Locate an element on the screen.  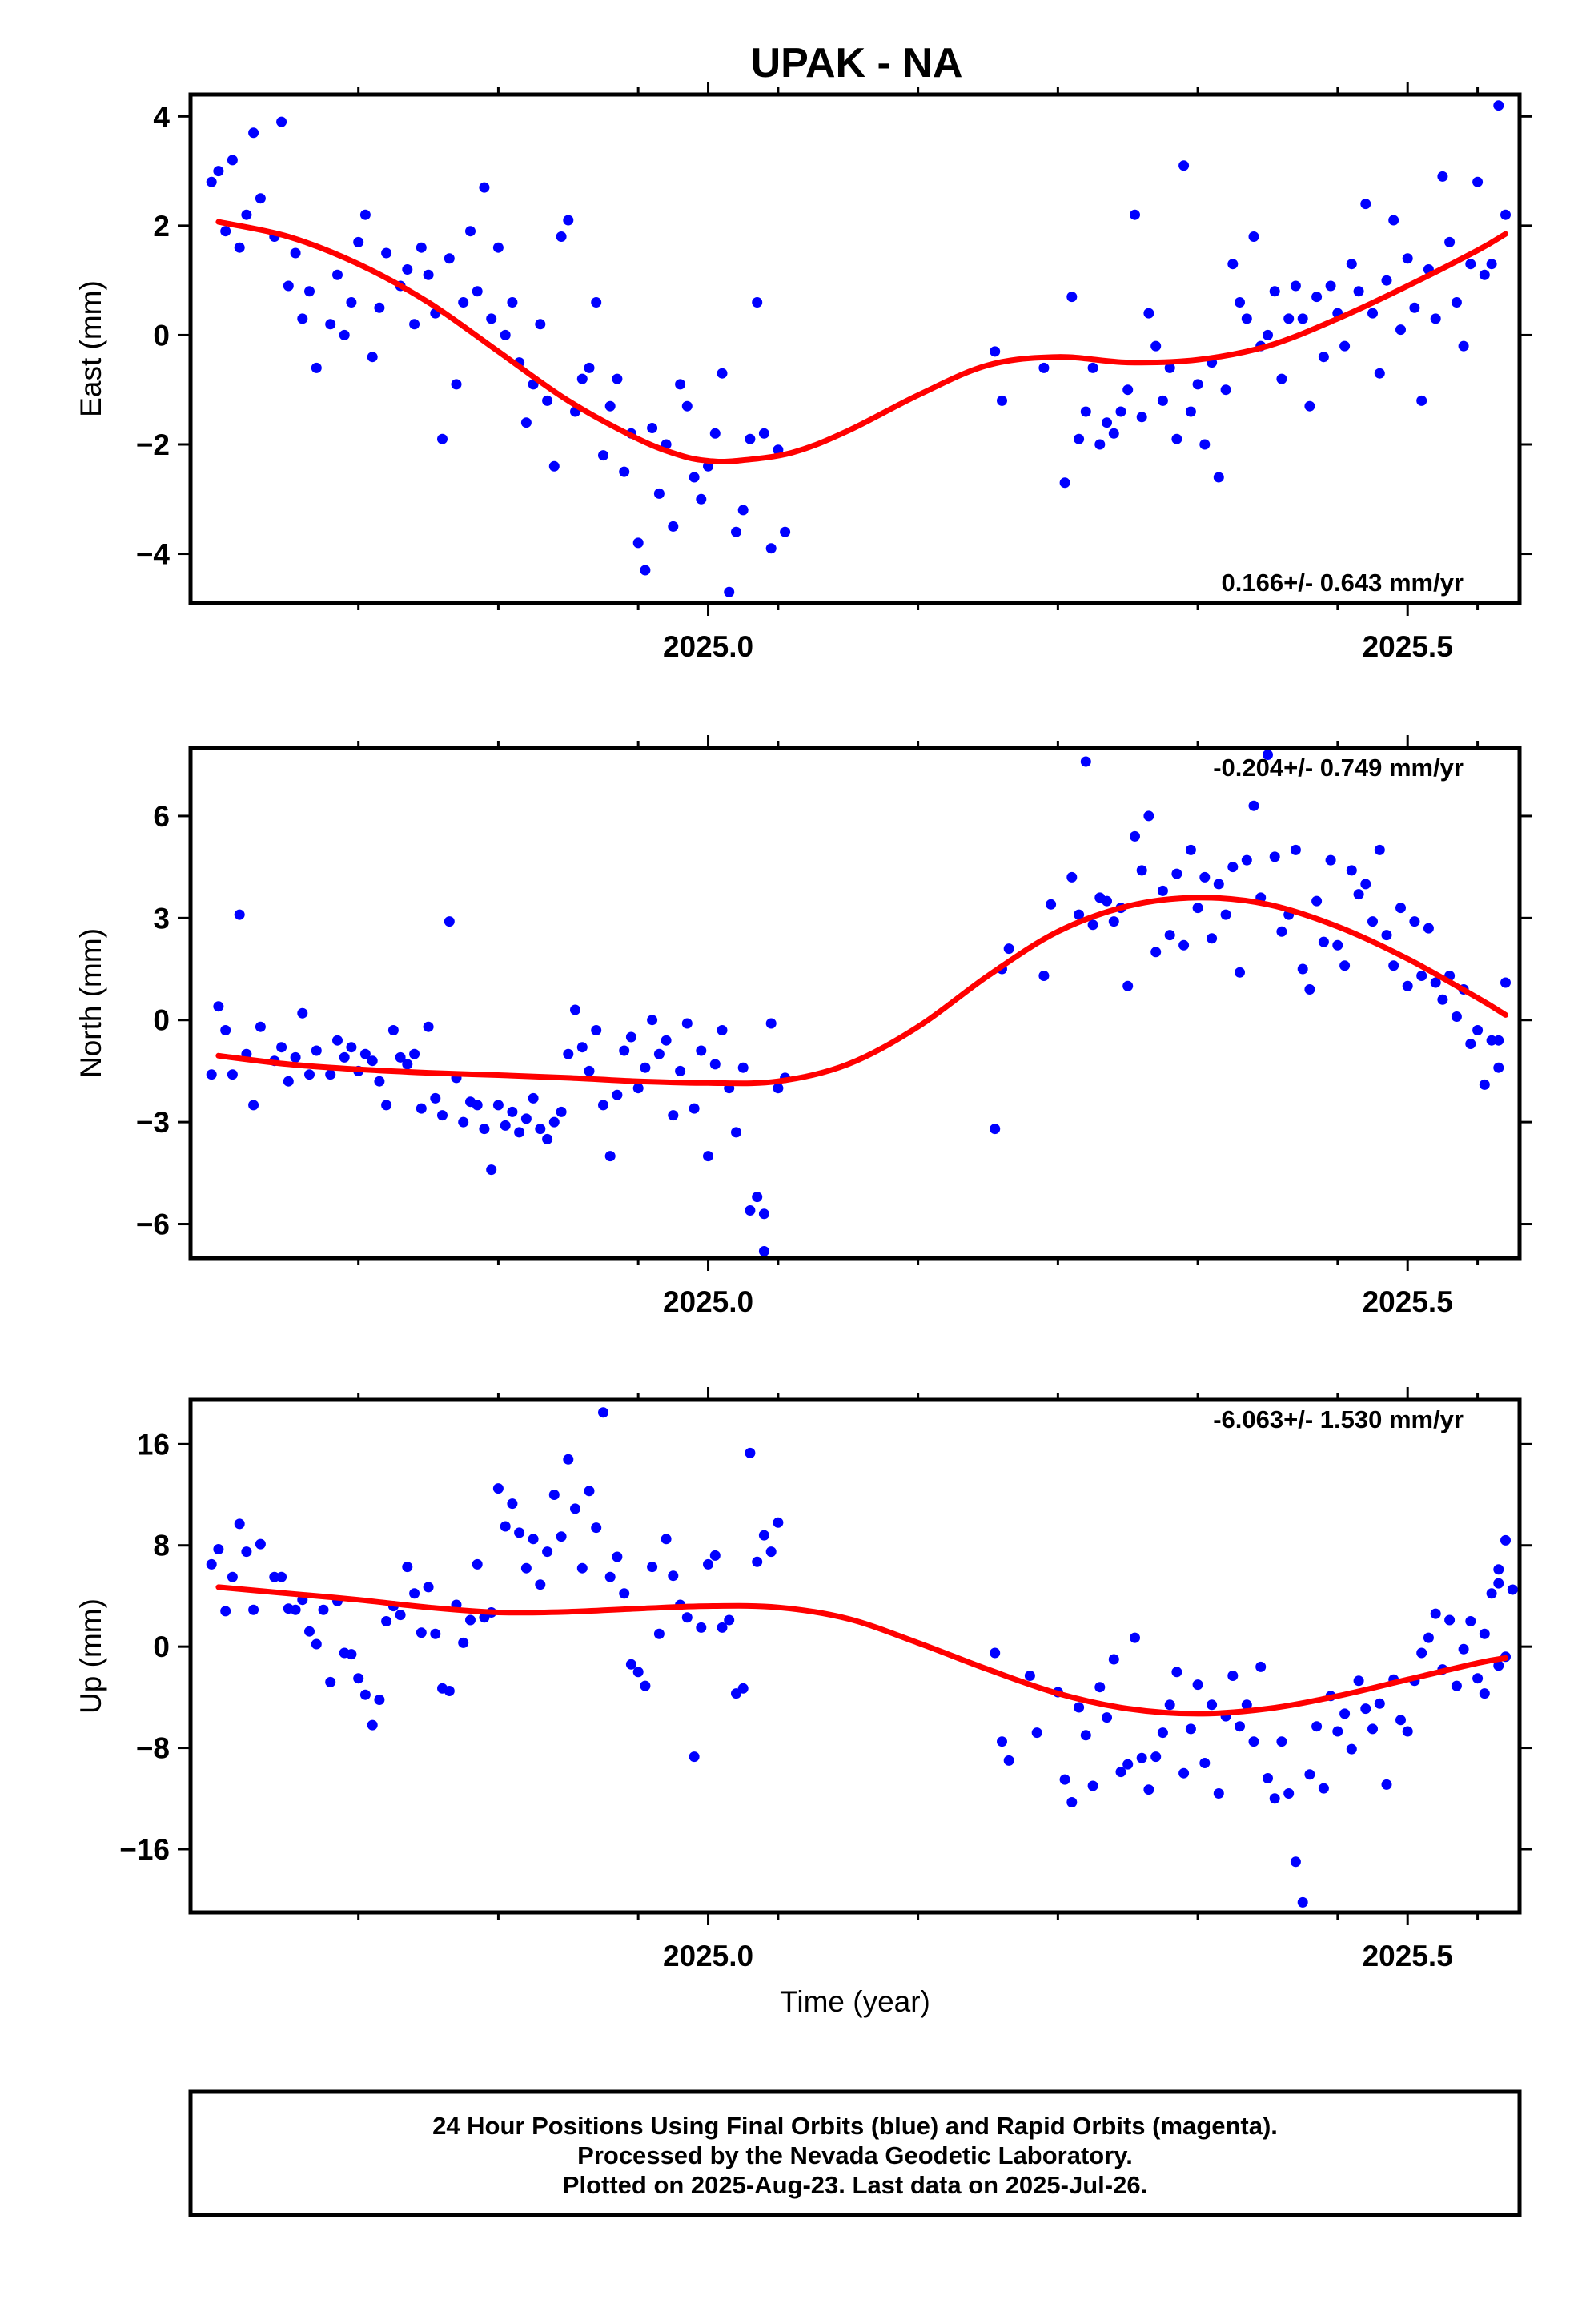
rate-label: 0.166+/- 0.643 mm/yr is located at coordinates (1343, 583).